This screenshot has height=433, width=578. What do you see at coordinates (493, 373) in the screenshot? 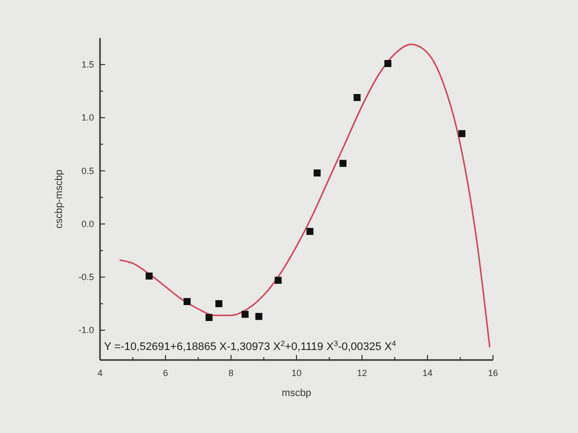
I see `x-tick-label: 16` at bounding box center [493, 373].